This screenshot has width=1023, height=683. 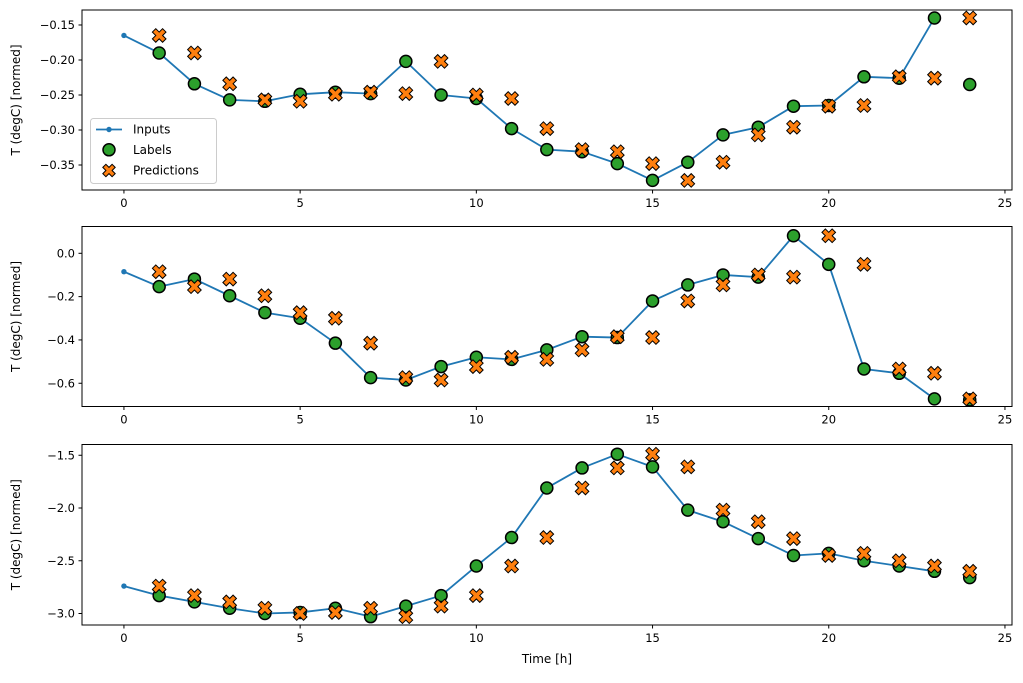 I want to click on x-tick-label: 25, so click(x=1005, y=420).